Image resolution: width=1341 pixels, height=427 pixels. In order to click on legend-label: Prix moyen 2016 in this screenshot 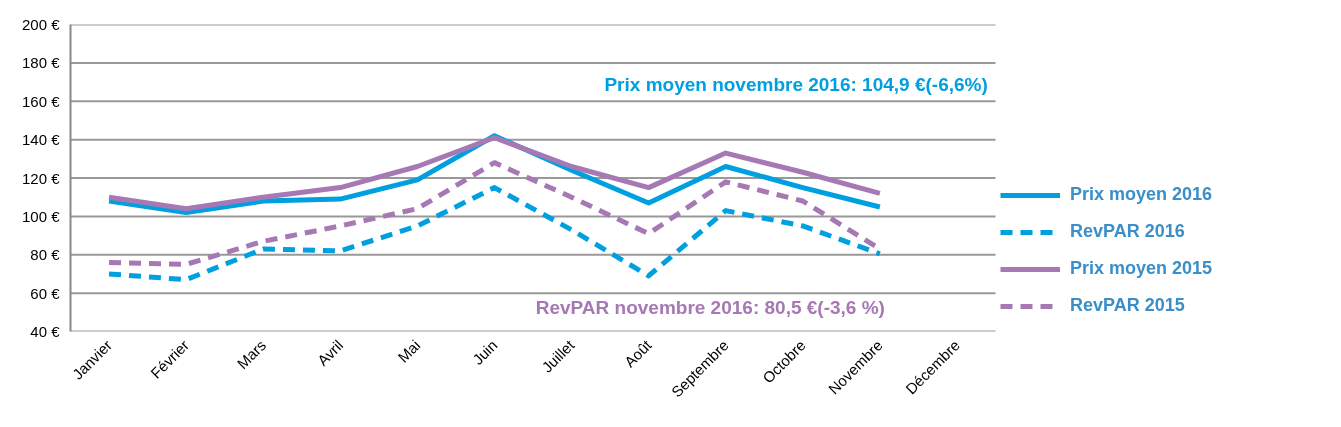, I will do `click(1141, 194)`.